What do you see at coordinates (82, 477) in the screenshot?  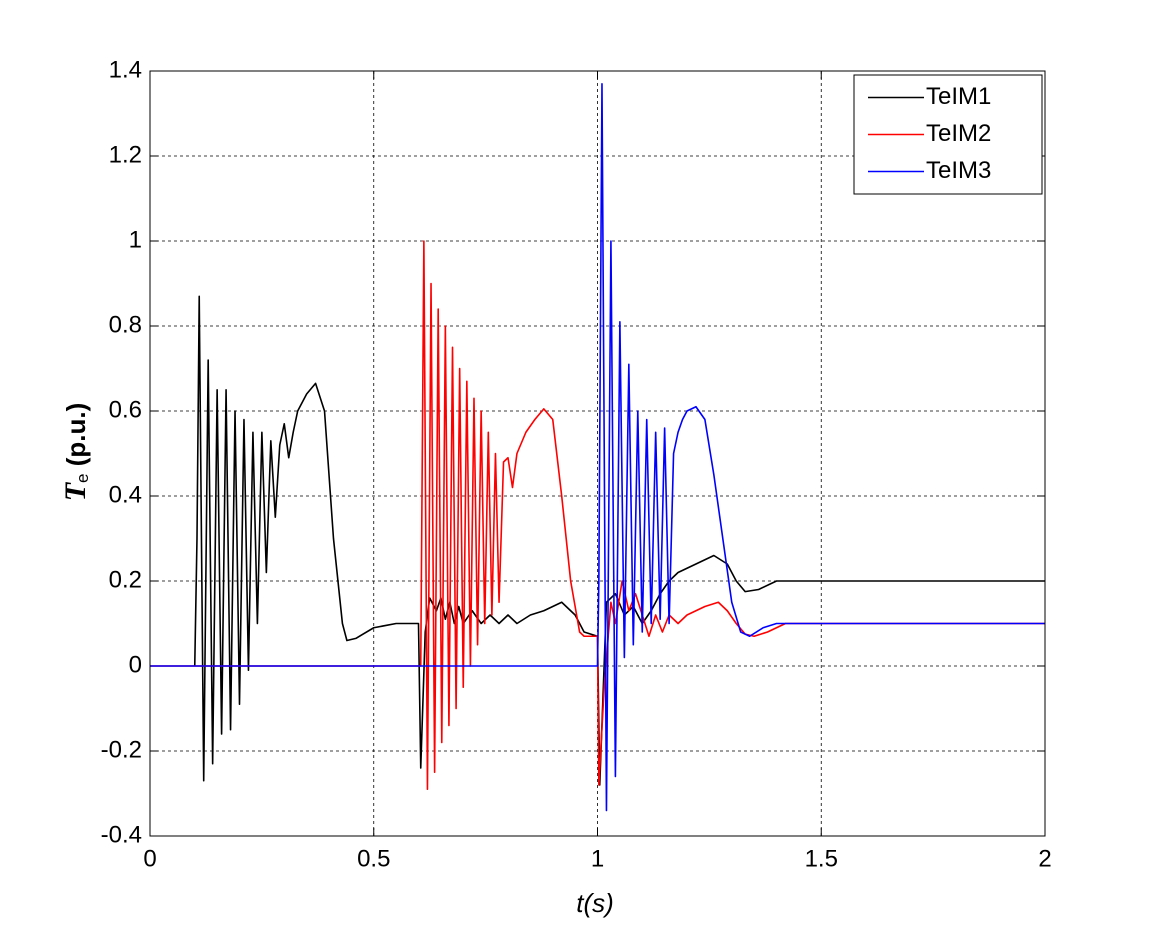 I see `y-label-sub: e` at bounding box center [82, 477].